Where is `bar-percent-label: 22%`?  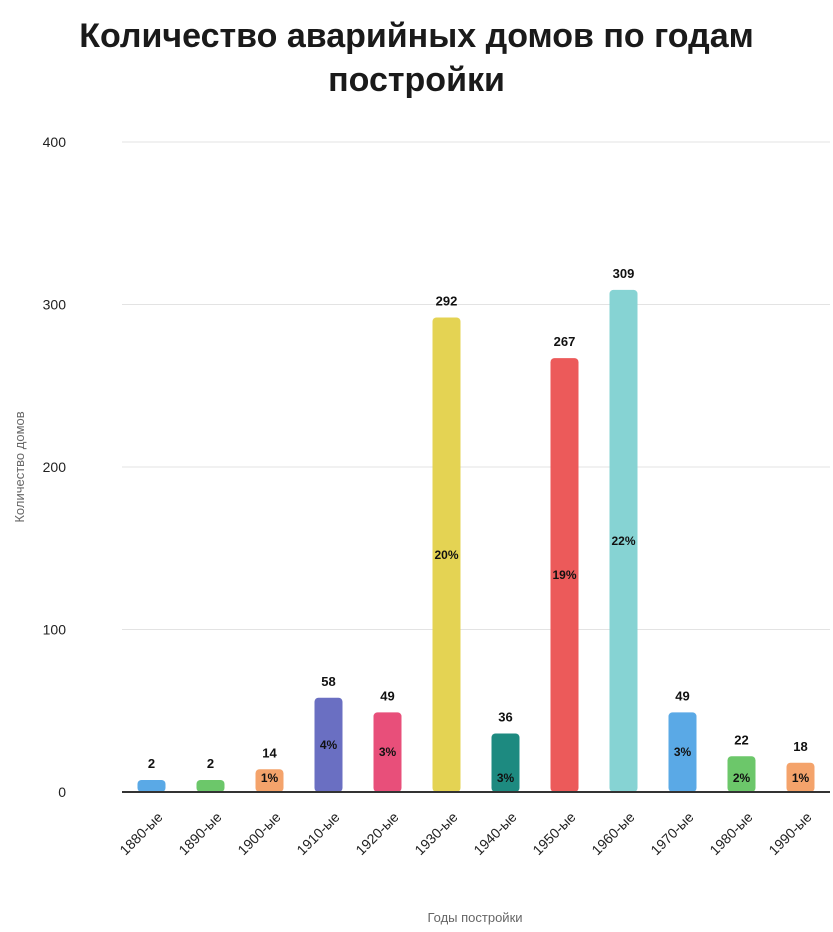
bar-percent-label: 22% is located at coordinates (623, 541).